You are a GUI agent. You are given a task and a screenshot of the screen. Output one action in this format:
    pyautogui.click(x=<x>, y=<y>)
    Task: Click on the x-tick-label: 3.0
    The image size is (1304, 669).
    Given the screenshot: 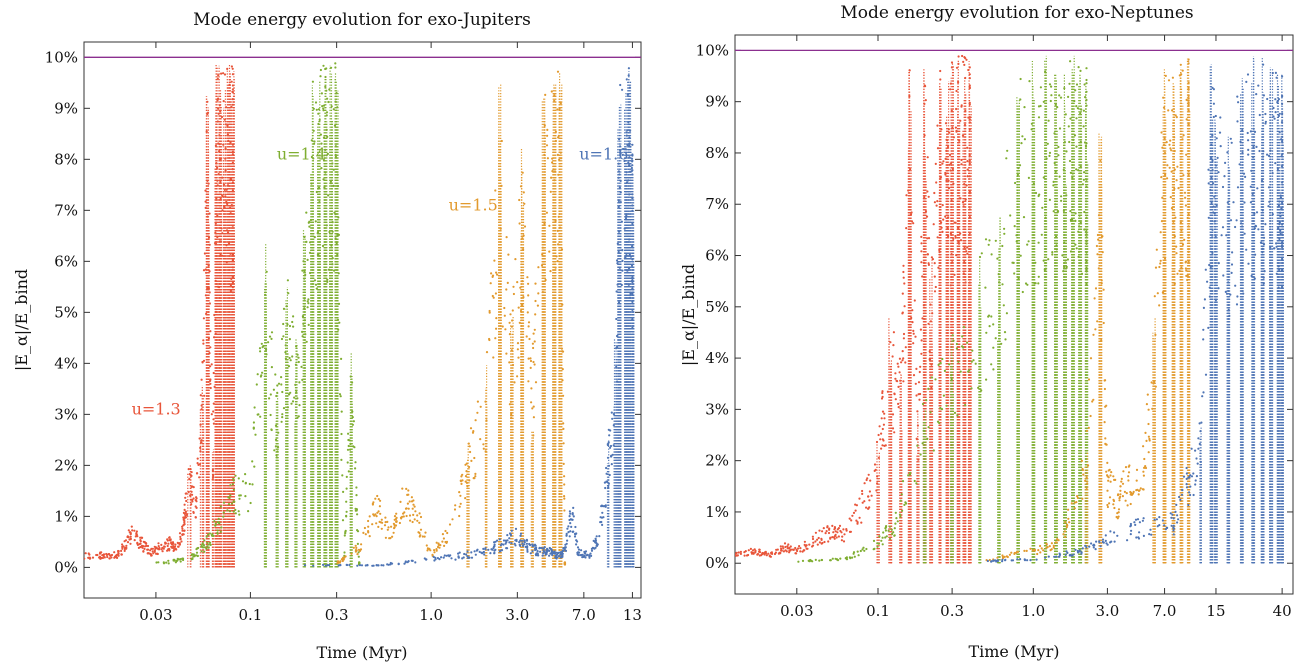 What is the action you would take?
    pyautogui.click(x=517, y=615)
    